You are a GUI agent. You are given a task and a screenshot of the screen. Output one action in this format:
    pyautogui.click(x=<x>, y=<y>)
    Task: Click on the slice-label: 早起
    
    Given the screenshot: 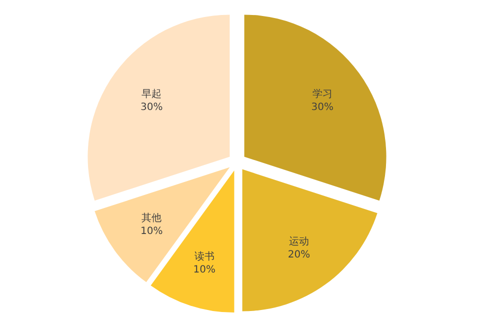 What is the action you would take?
    pyautogui.click(x=152, y=94)
    